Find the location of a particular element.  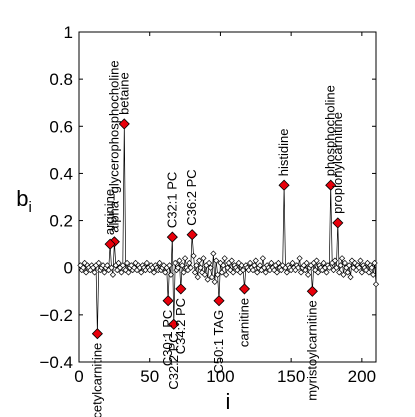

annotation-label: histidine is located at coordinates (283, 153).